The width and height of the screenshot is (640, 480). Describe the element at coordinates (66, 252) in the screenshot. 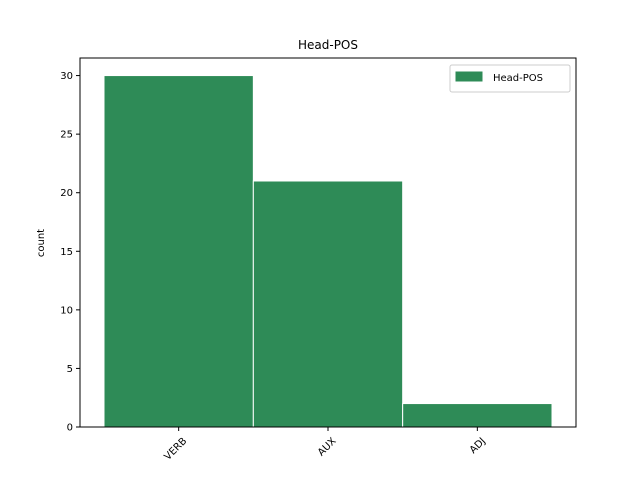

I see `y-tick-label: 15` at that location.